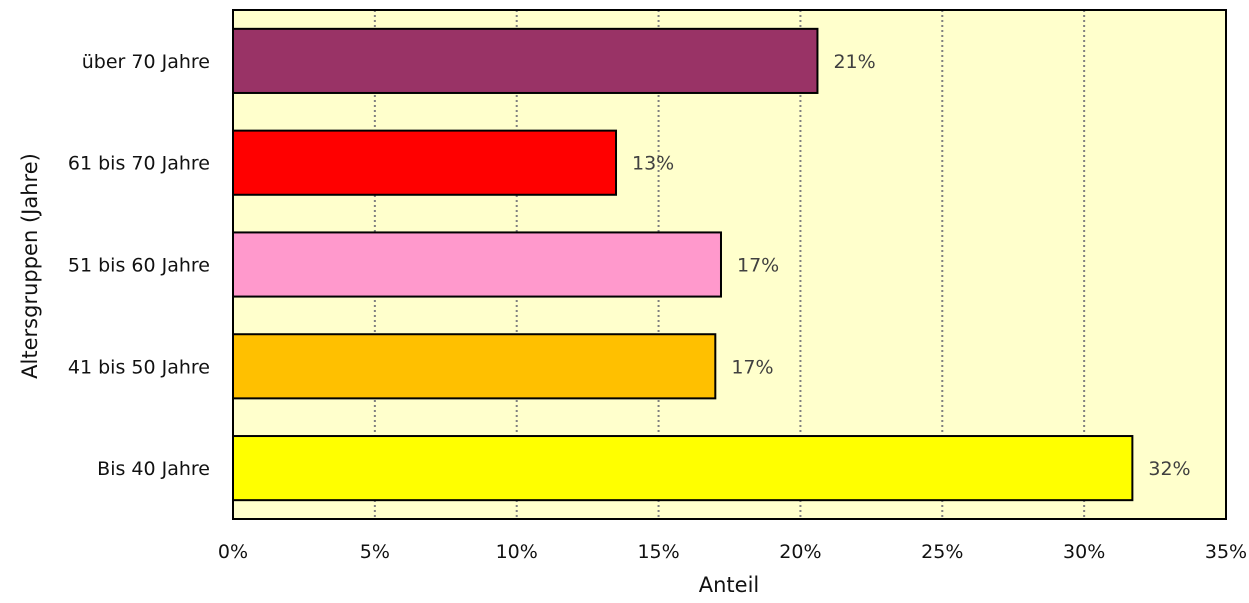 The image size is (1249, 603). I want to click on x-tick-label: 35%, so click(1226, 552).